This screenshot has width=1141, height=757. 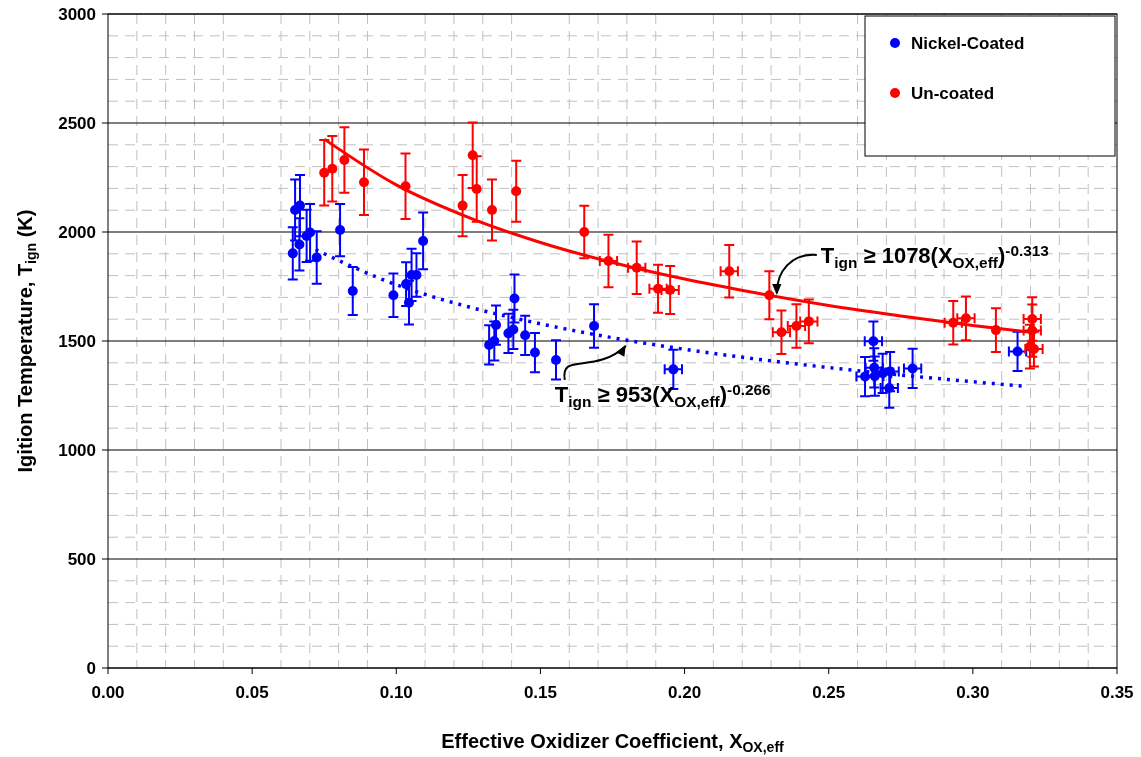 I want to click on x-tick-label: 0.15, so click(x=540, y=692).